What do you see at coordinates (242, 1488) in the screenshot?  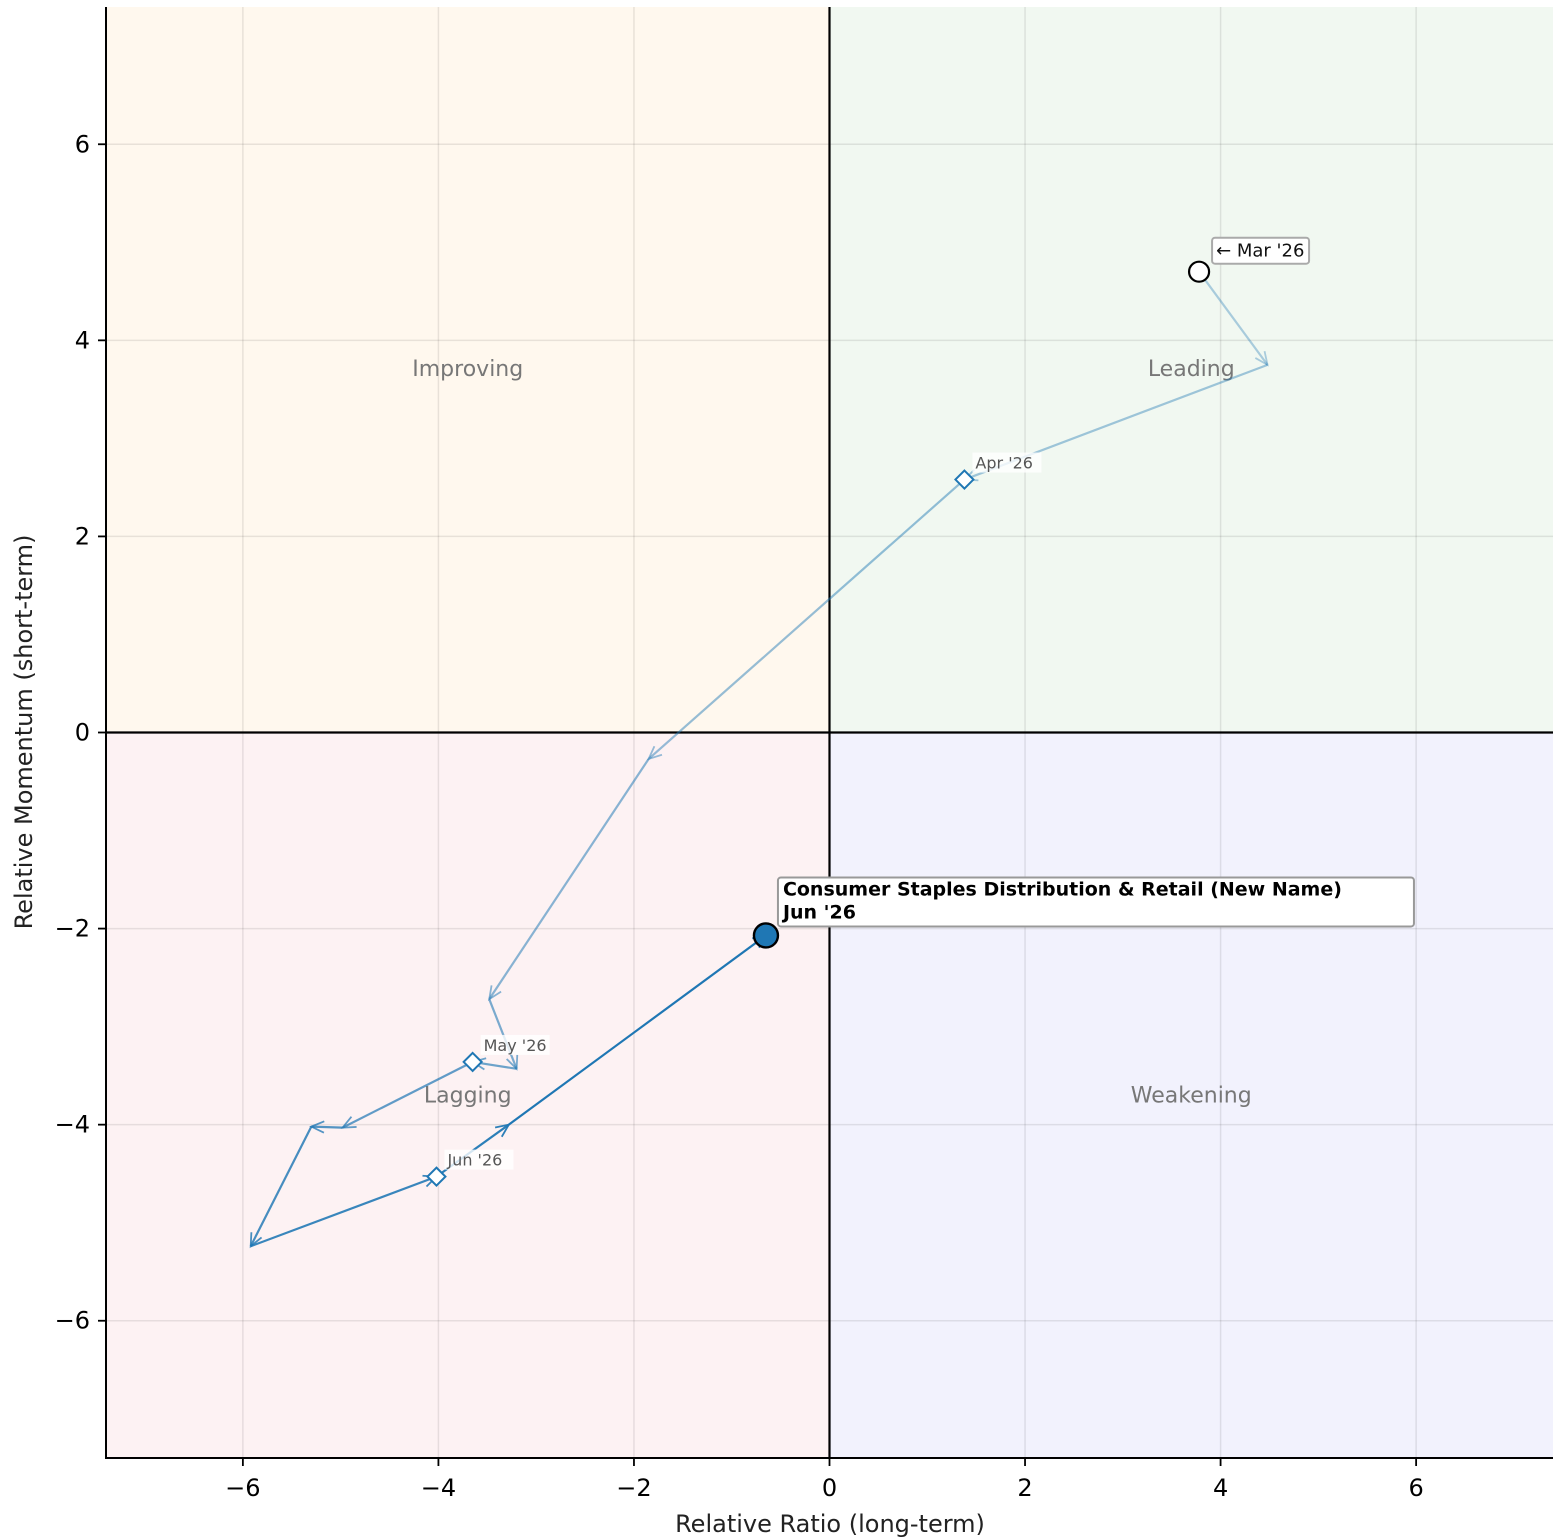 I see `x-tick-label: −6` at bounding box center [242, 1488].